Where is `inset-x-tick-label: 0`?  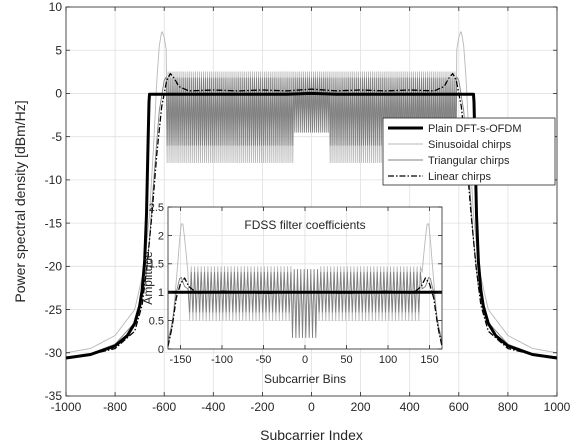
inset-x-tick-label: 0 is located at coordinates (305, 360).